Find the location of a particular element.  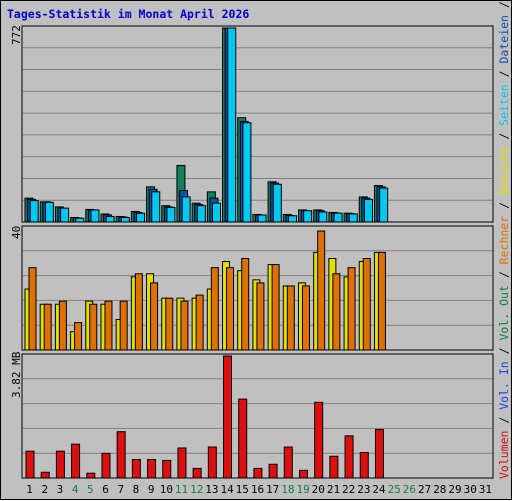

x-tick-label: 31 is located at coordinates (485, 489).